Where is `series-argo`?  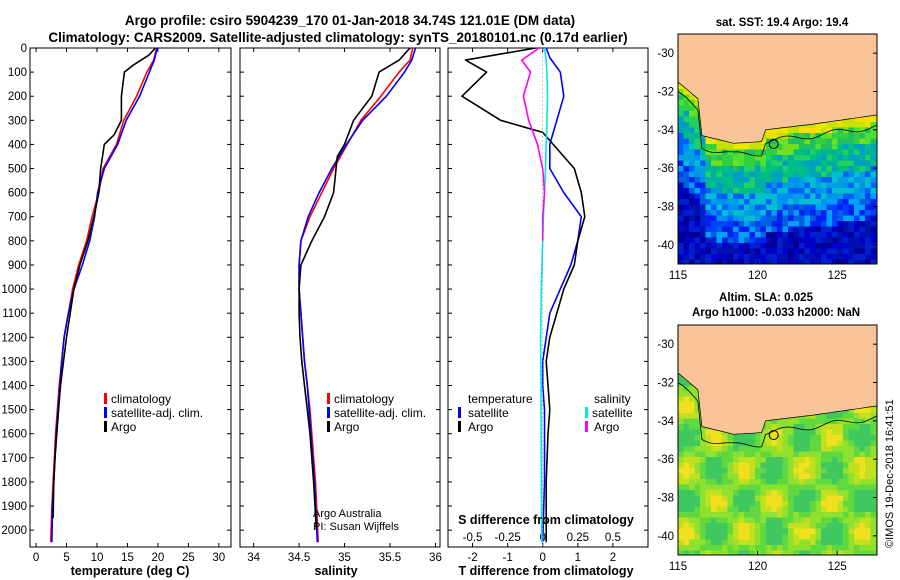 series-argo is located at coordinates (104, 283).